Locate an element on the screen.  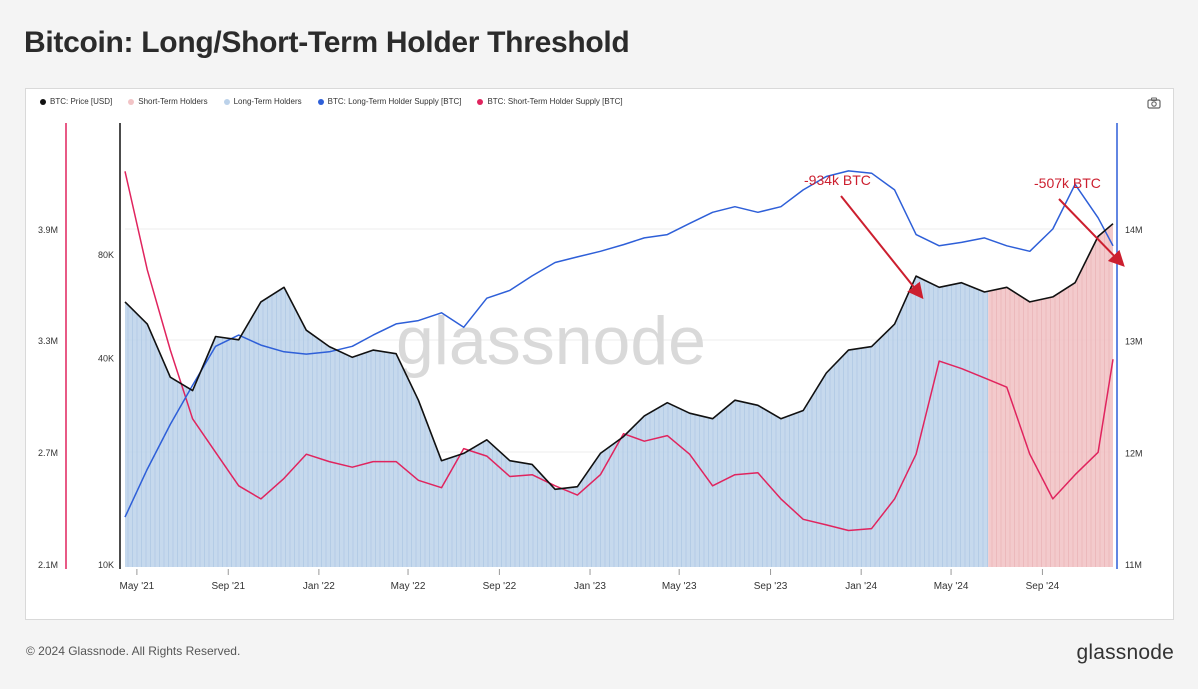
lth-axis-label: 11M is located at coordinates (1133, 565).